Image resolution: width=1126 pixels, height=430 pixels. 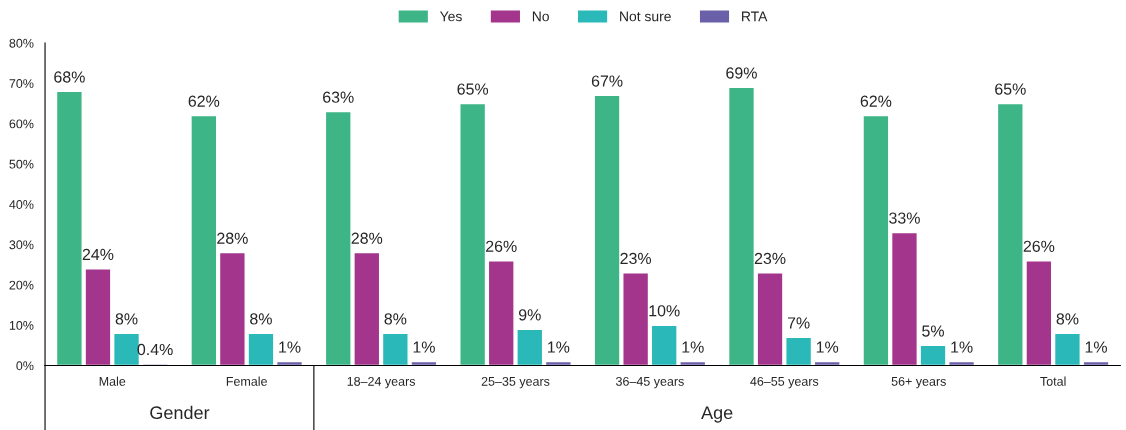 What do you see at coordinates (540, 16) in the screenshot?
I see `legend-label: No` at bounding box center [540, 16].